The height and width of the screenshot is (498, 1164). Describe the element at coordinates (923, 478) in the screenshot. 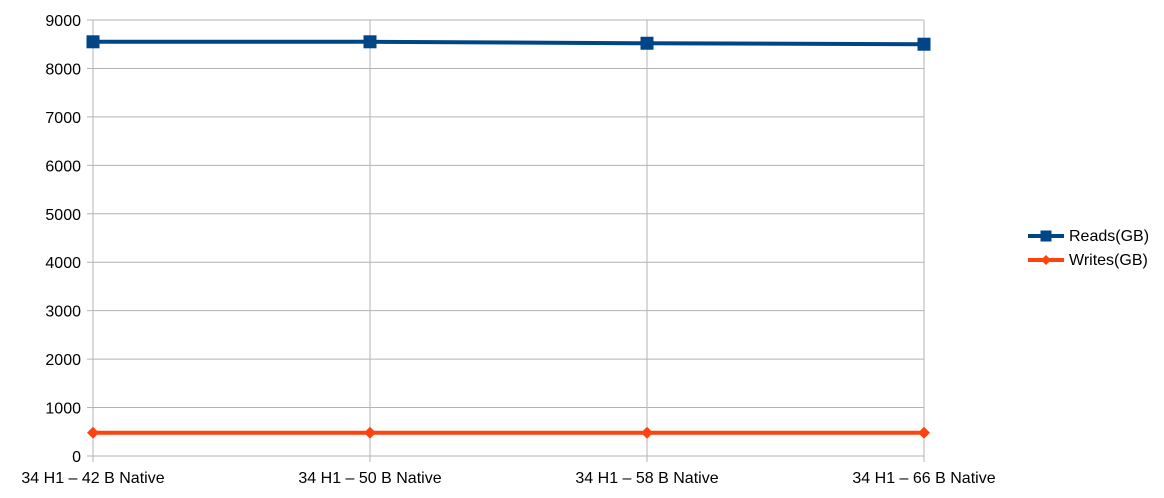

I see `x-tick-label: 34 H1 – 66 B Native` at that location.